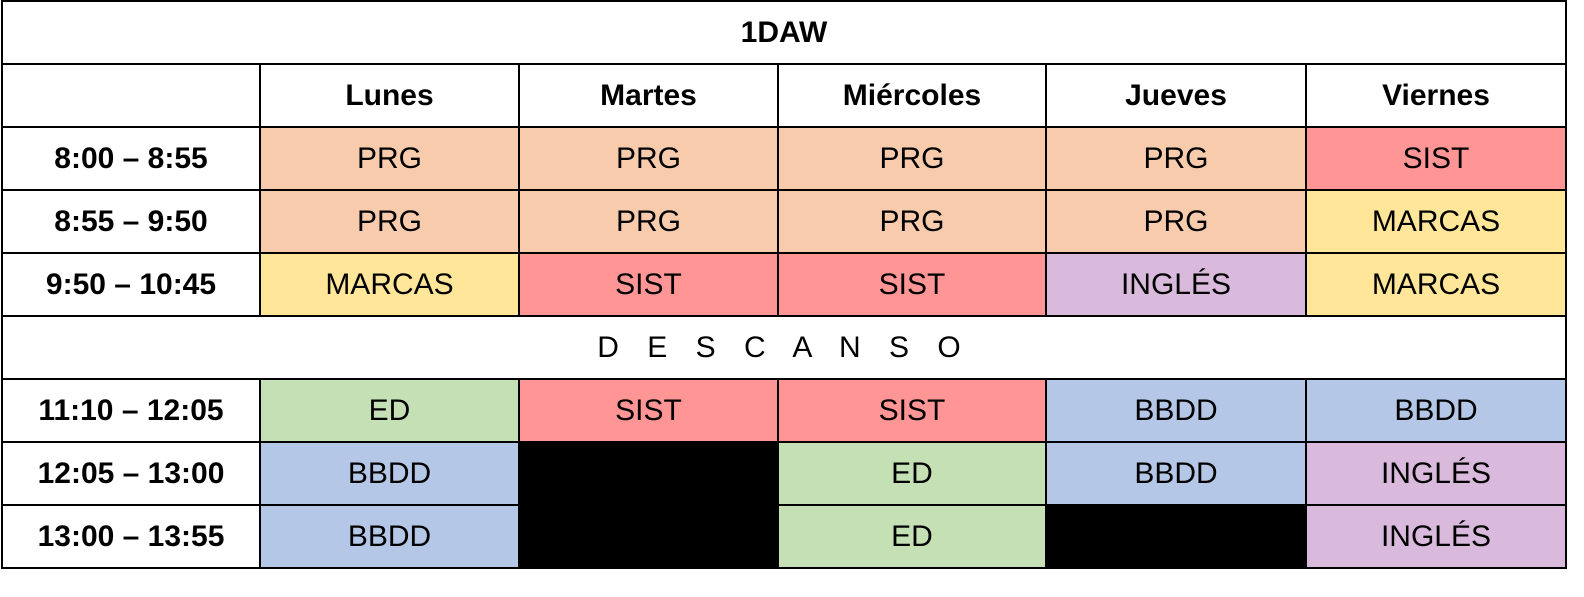 The image size is (1584, 597). I want to click on day-header-martes: Martes, so click(648, 95).